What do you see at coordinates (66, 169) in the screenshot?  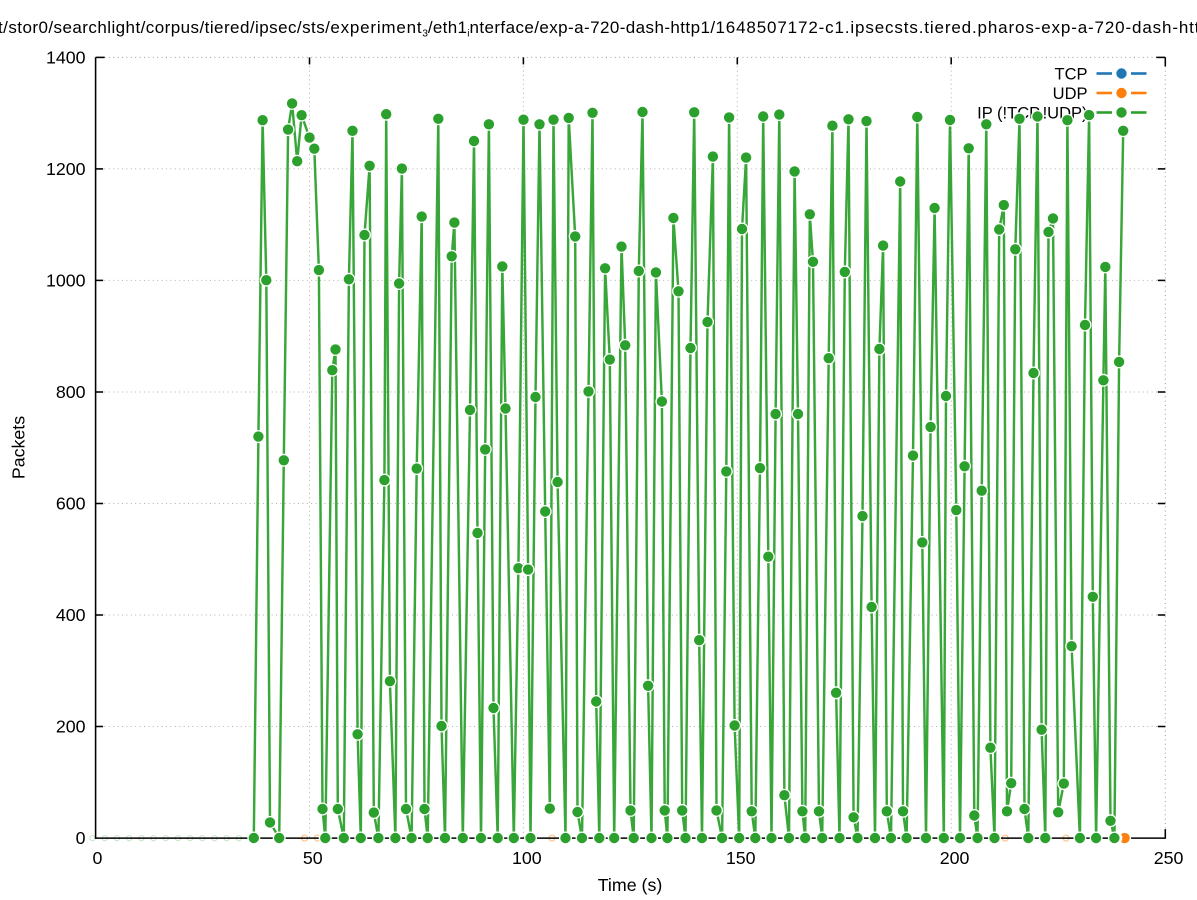 I see `svg-text: 1200` at bounding box center [66, 169].